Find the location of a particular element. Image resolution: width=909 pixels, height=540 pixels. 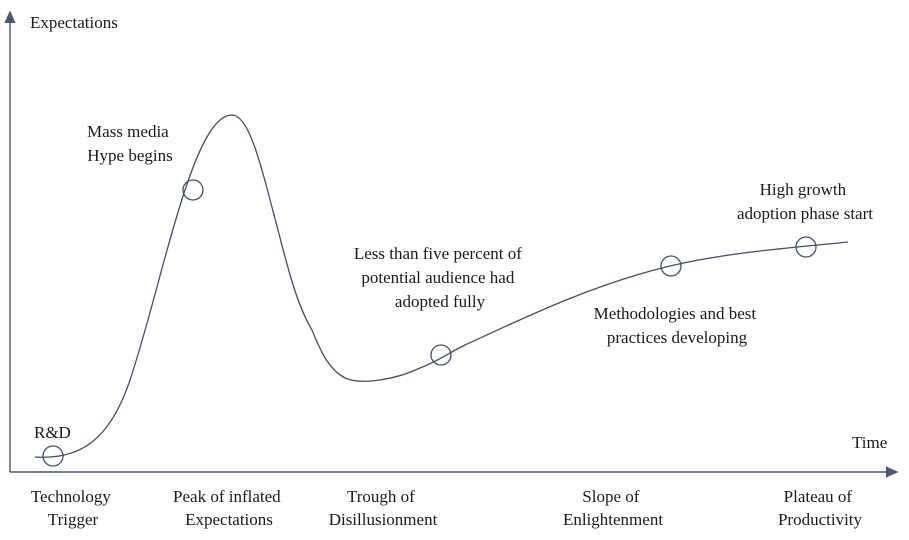

less-than-five-percent-marker is located at coordinates (441, 355).